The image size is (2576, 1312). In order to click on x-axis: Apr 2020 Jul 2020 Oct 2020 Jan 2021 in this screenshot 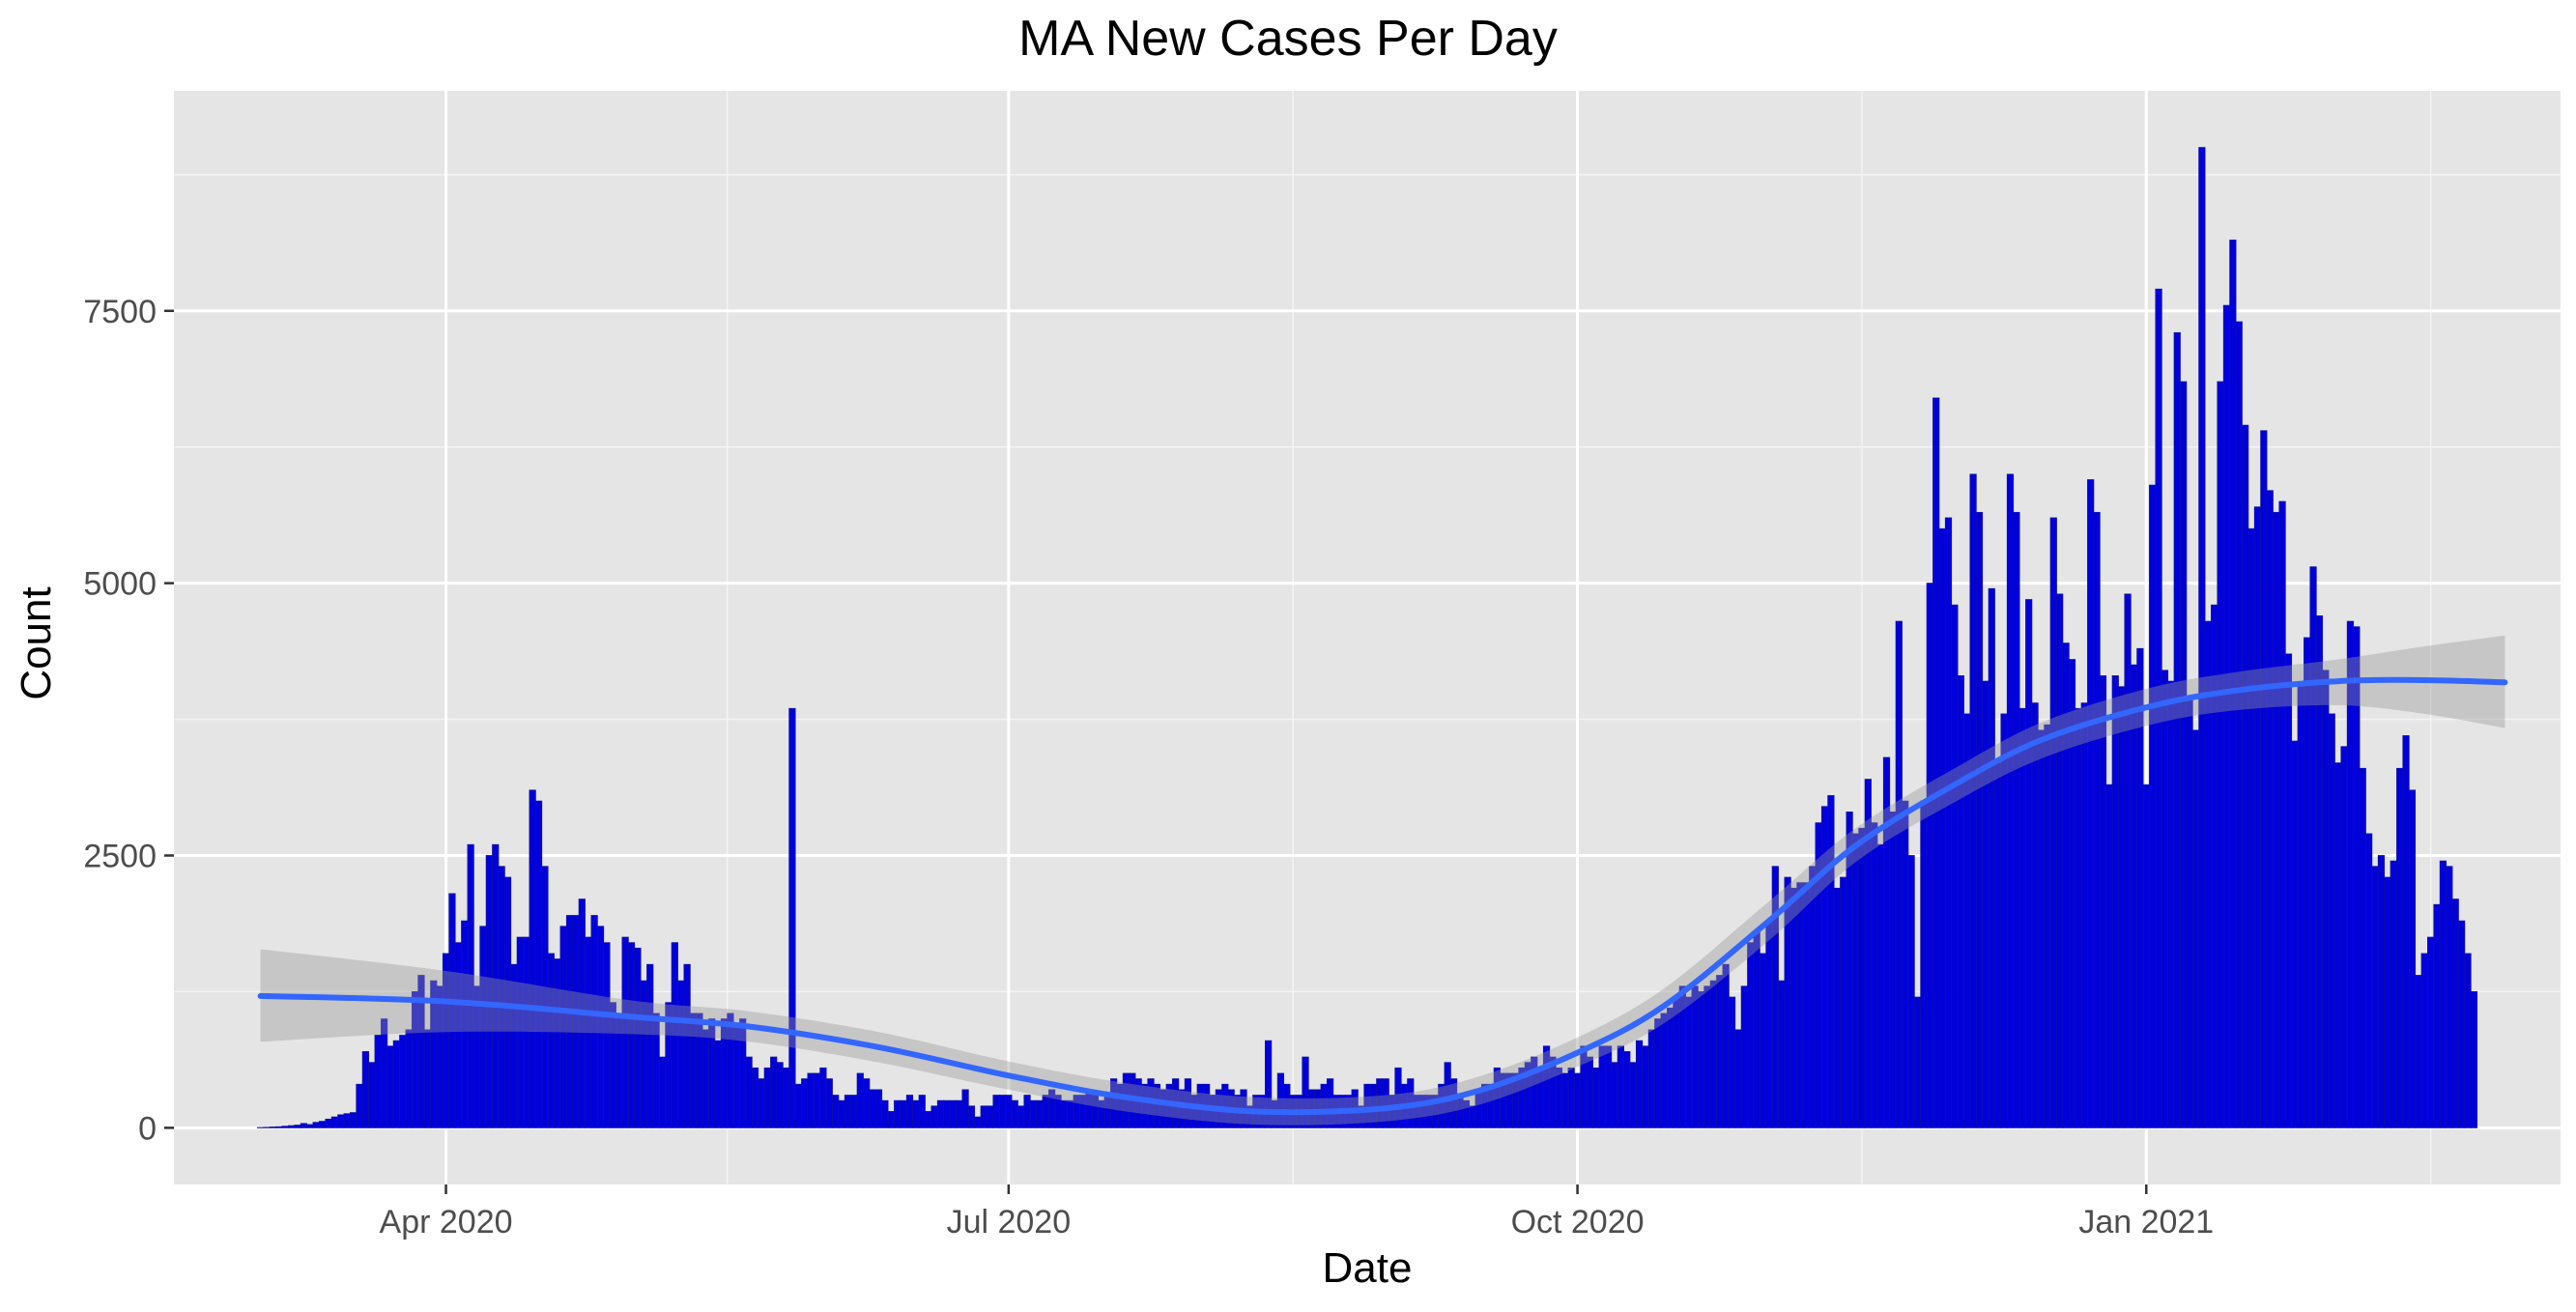, I will do `click(1297, 1213)`.